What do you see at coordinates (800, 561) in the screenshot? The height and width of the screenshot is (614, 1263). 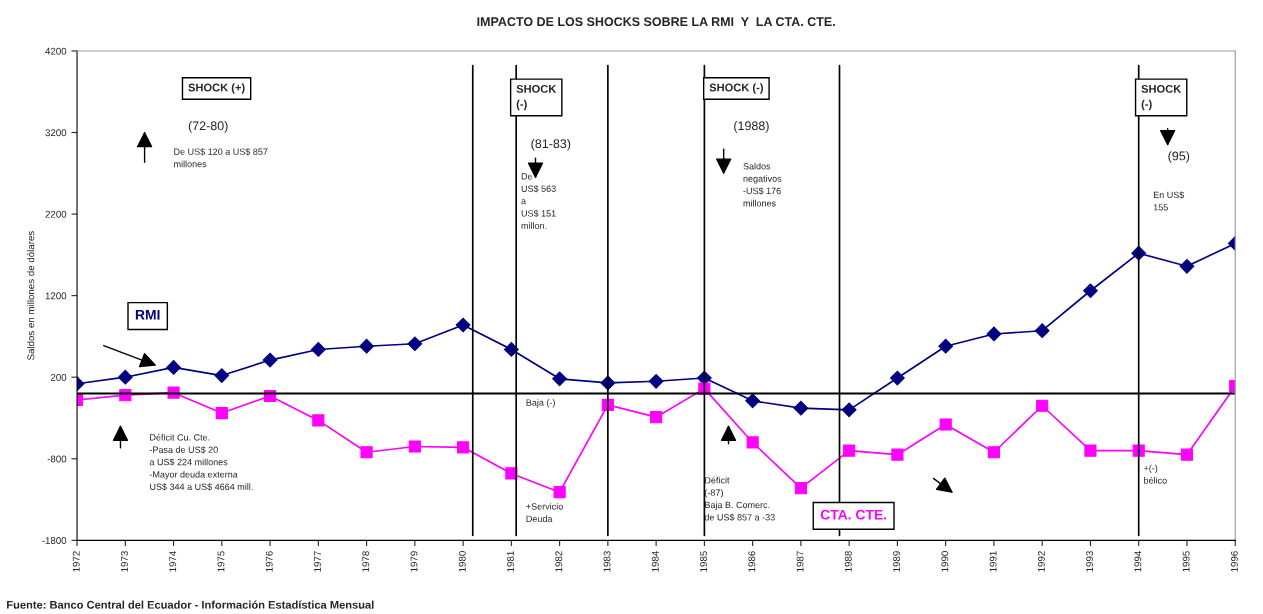 I see `x-tick-label: 1987` at bounding box center [800, 561].